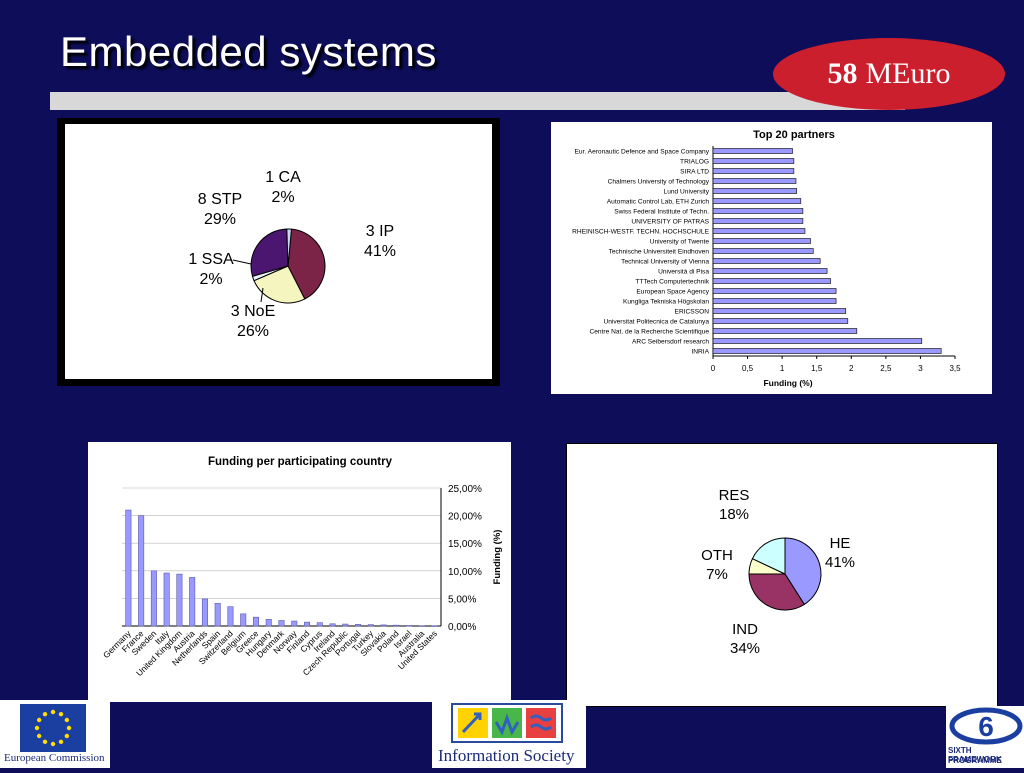  I want to click on funding-badge: 58 MEuro, so click(889, 74).